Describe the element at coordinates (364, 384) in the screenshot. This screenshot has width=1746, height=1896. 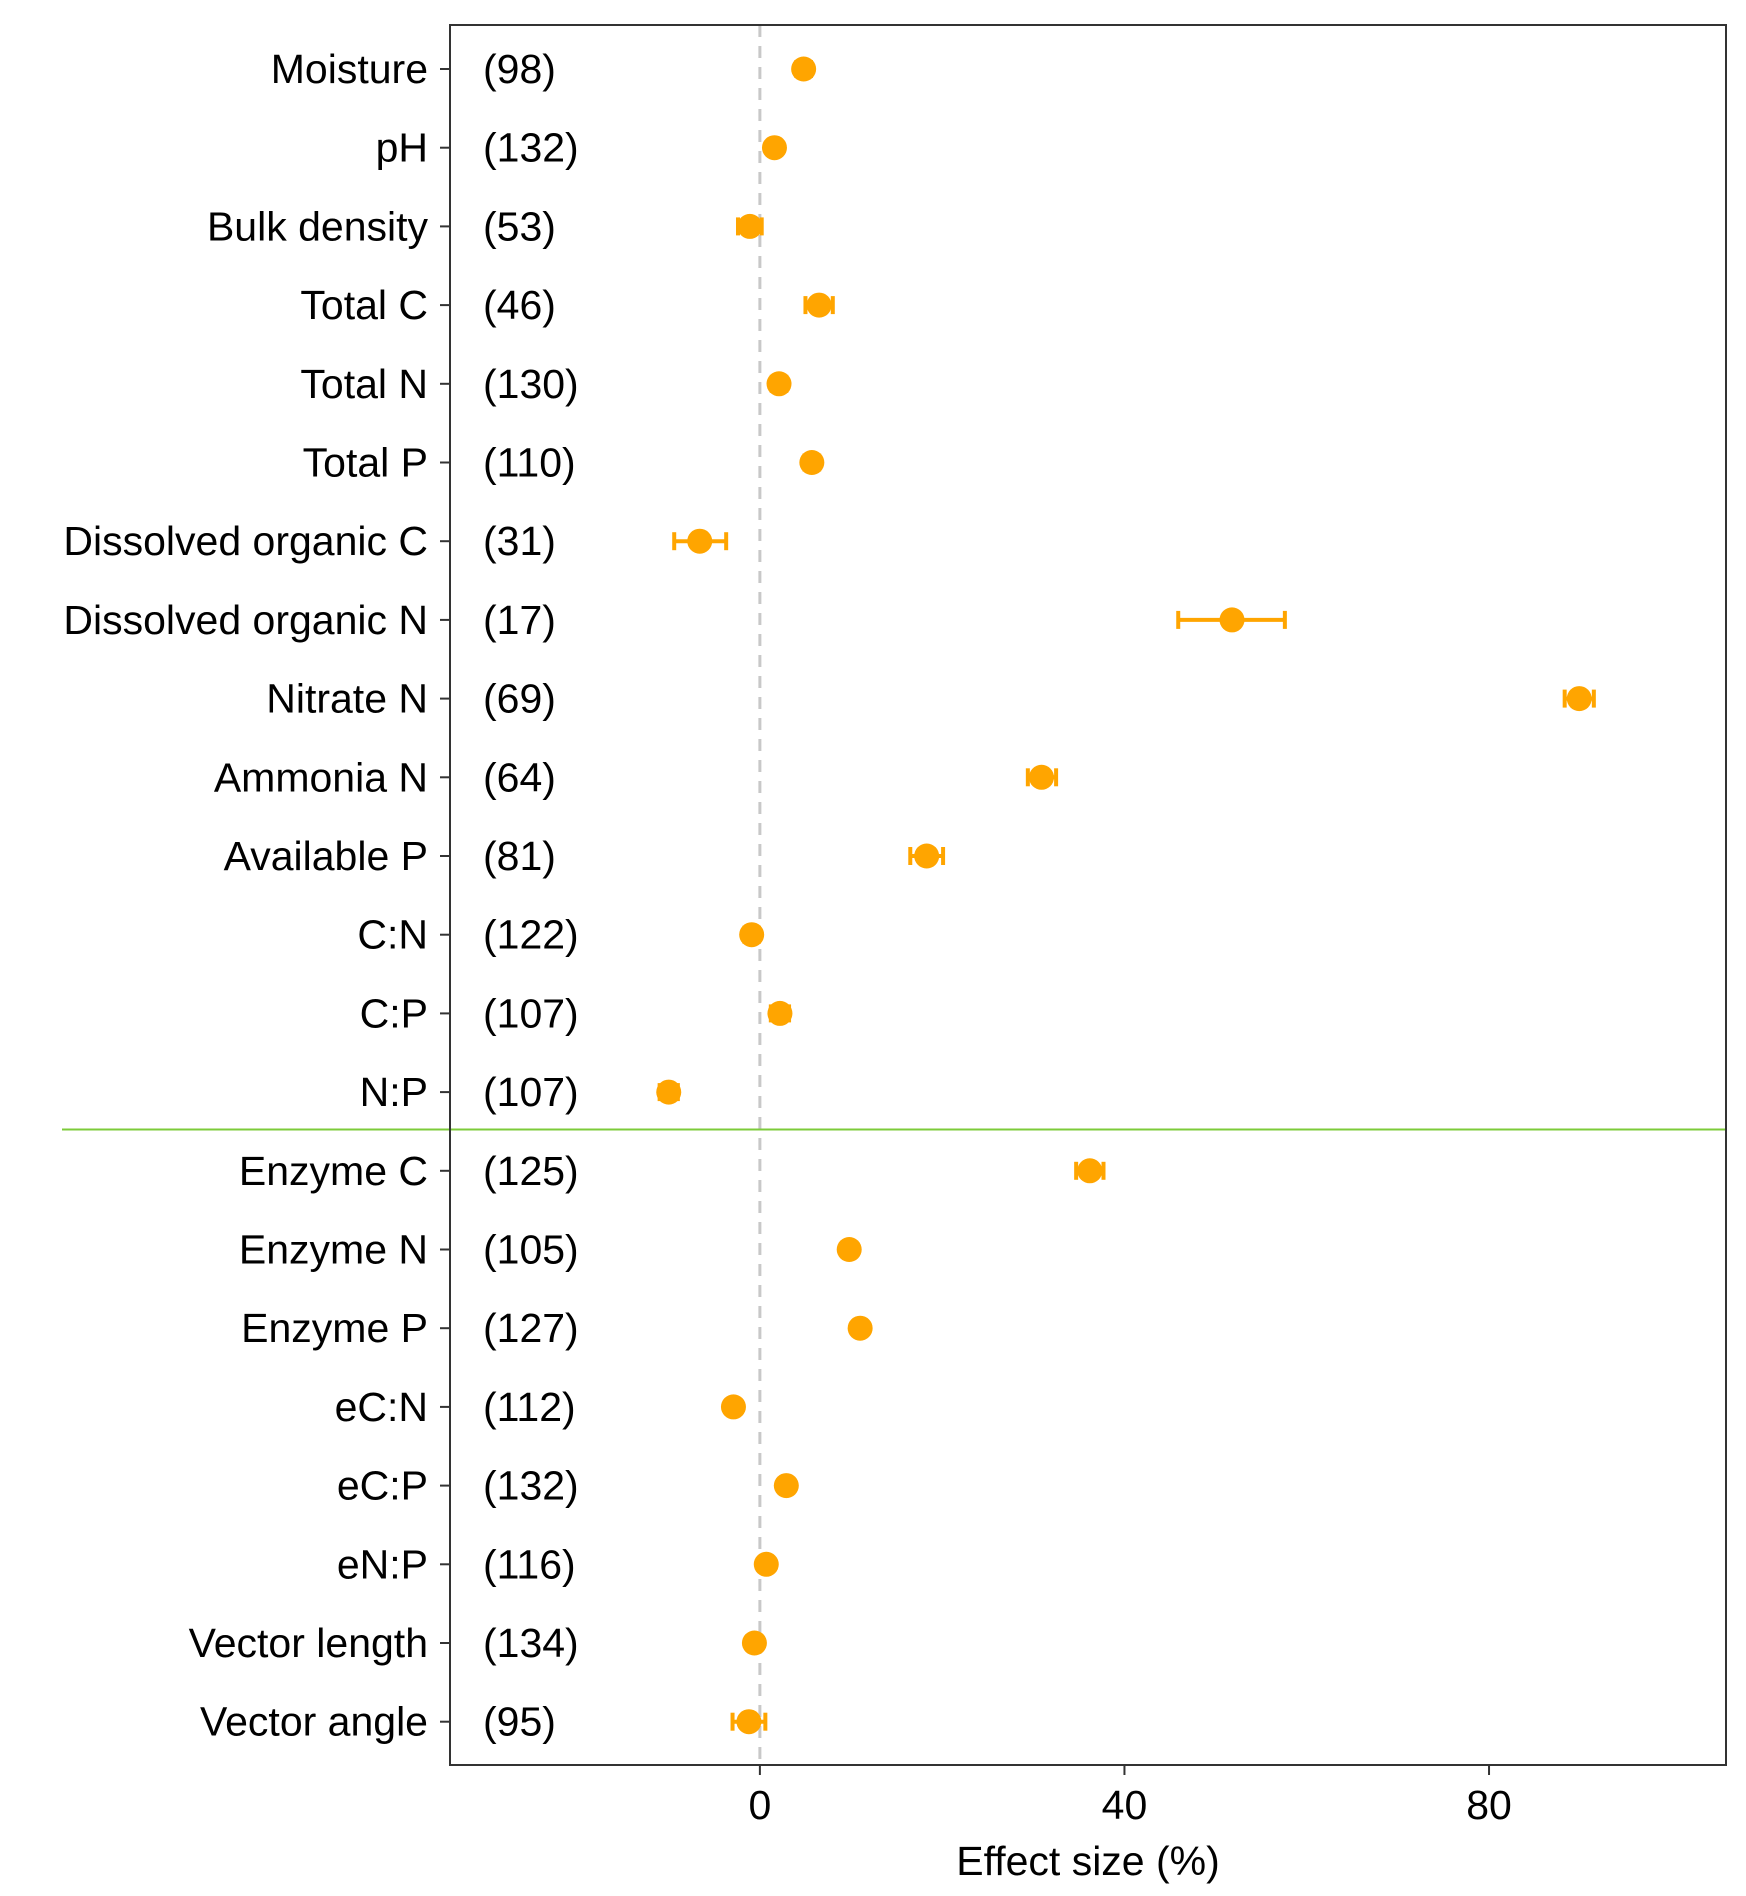
I see `y-tick-label-total-n: Total N` at that location.